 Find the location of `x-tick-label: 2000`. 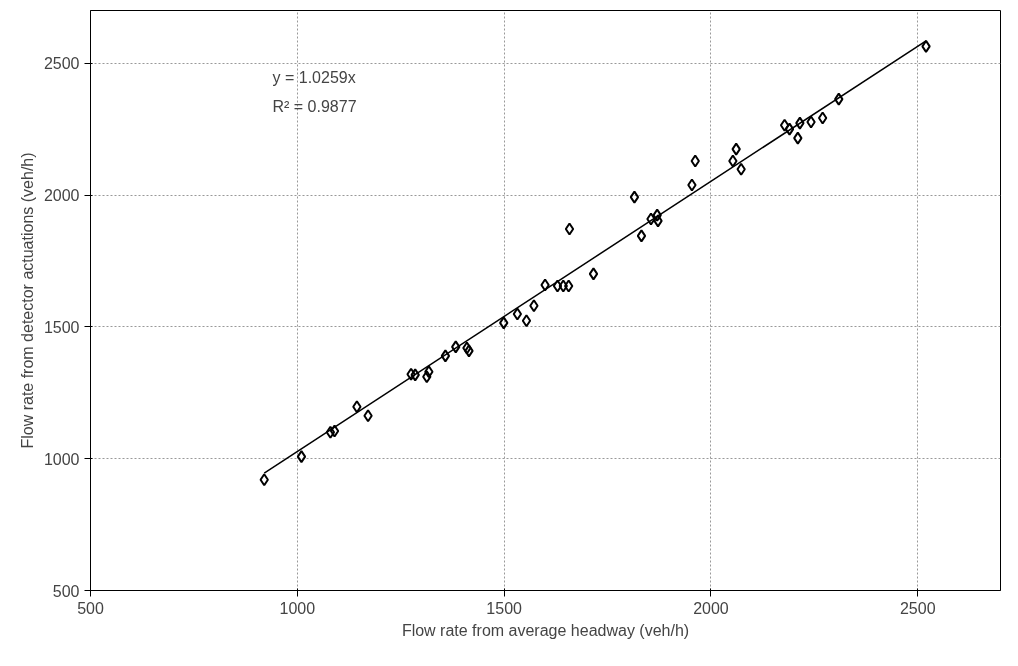

x-tick-label: 2000 is located at coordinates (711, 608).